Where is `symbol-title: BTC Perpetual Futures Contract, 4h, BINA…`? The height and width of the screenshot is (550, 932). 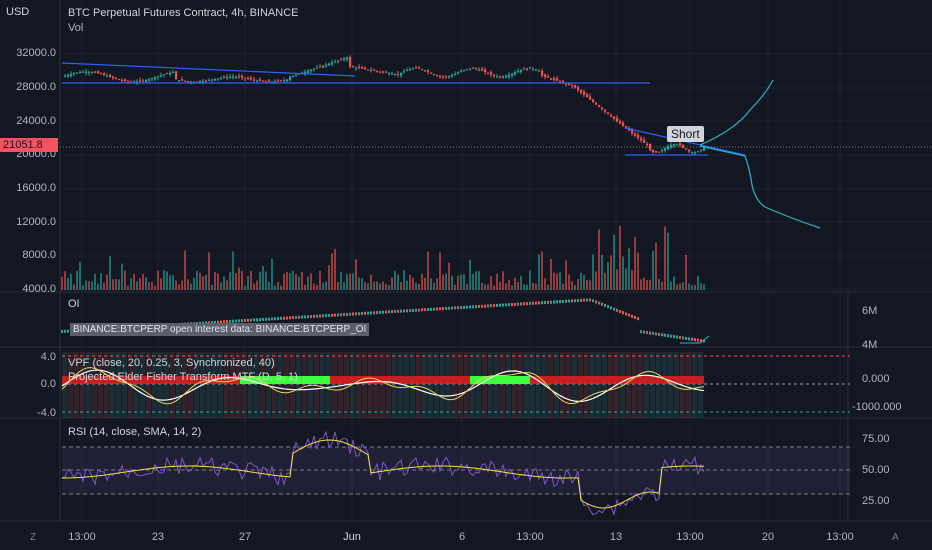
symbol-title: BTC Perpetual Futures Contract, 4h, BINA… is located at coordinates (183, 13).